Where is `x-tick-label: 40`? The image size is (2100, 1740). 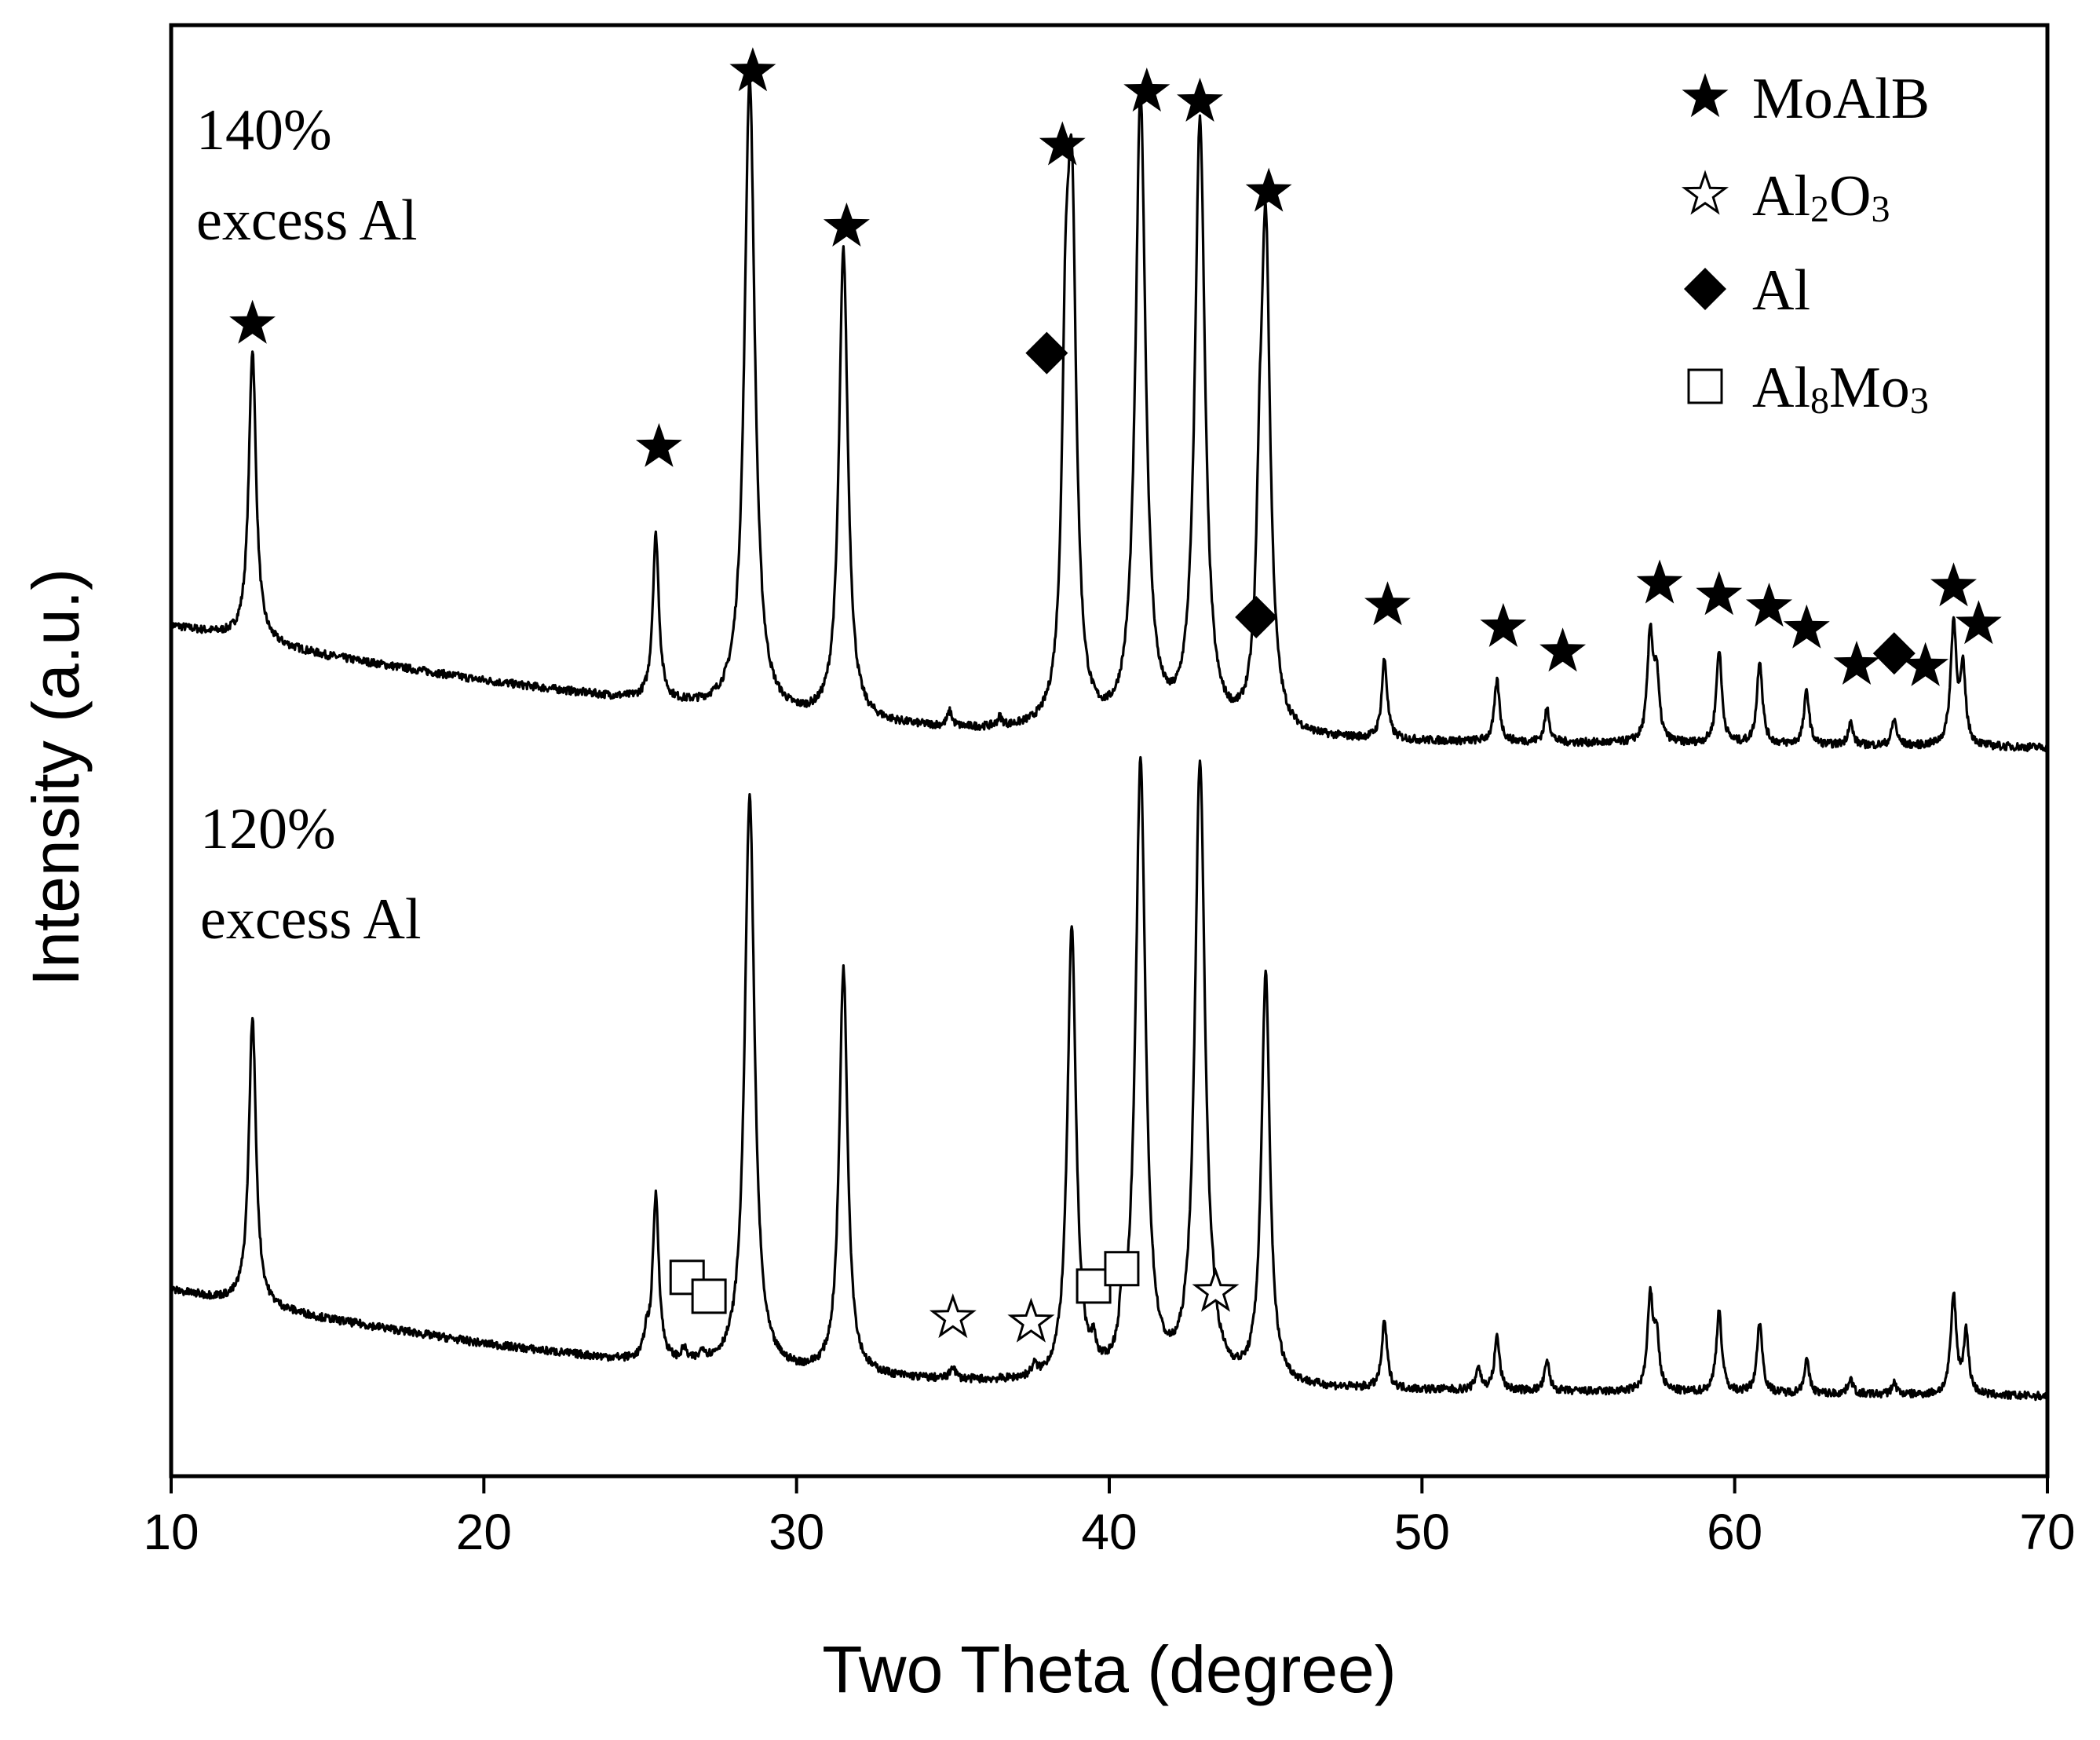
x-tick-label: 40 is located at coordinates (1109, 1532).